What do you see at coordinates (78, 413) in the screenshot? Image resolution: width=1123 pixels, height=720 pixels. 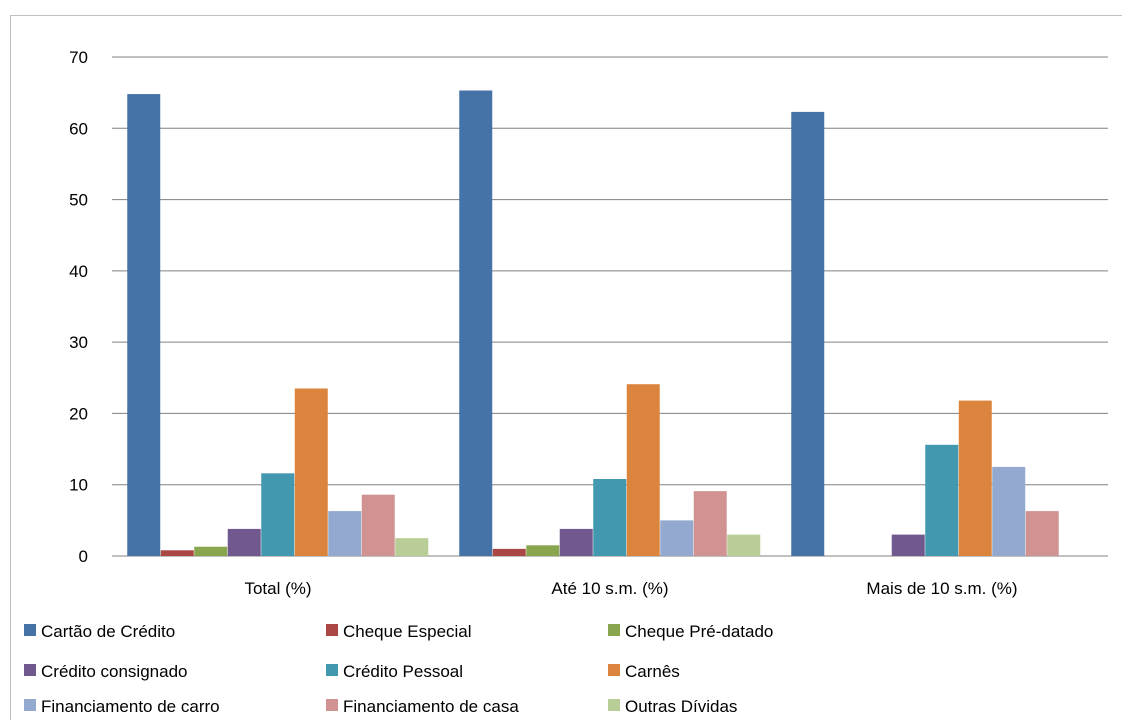 I see `y-tick-label: 20` at bounding box center [78, 413].